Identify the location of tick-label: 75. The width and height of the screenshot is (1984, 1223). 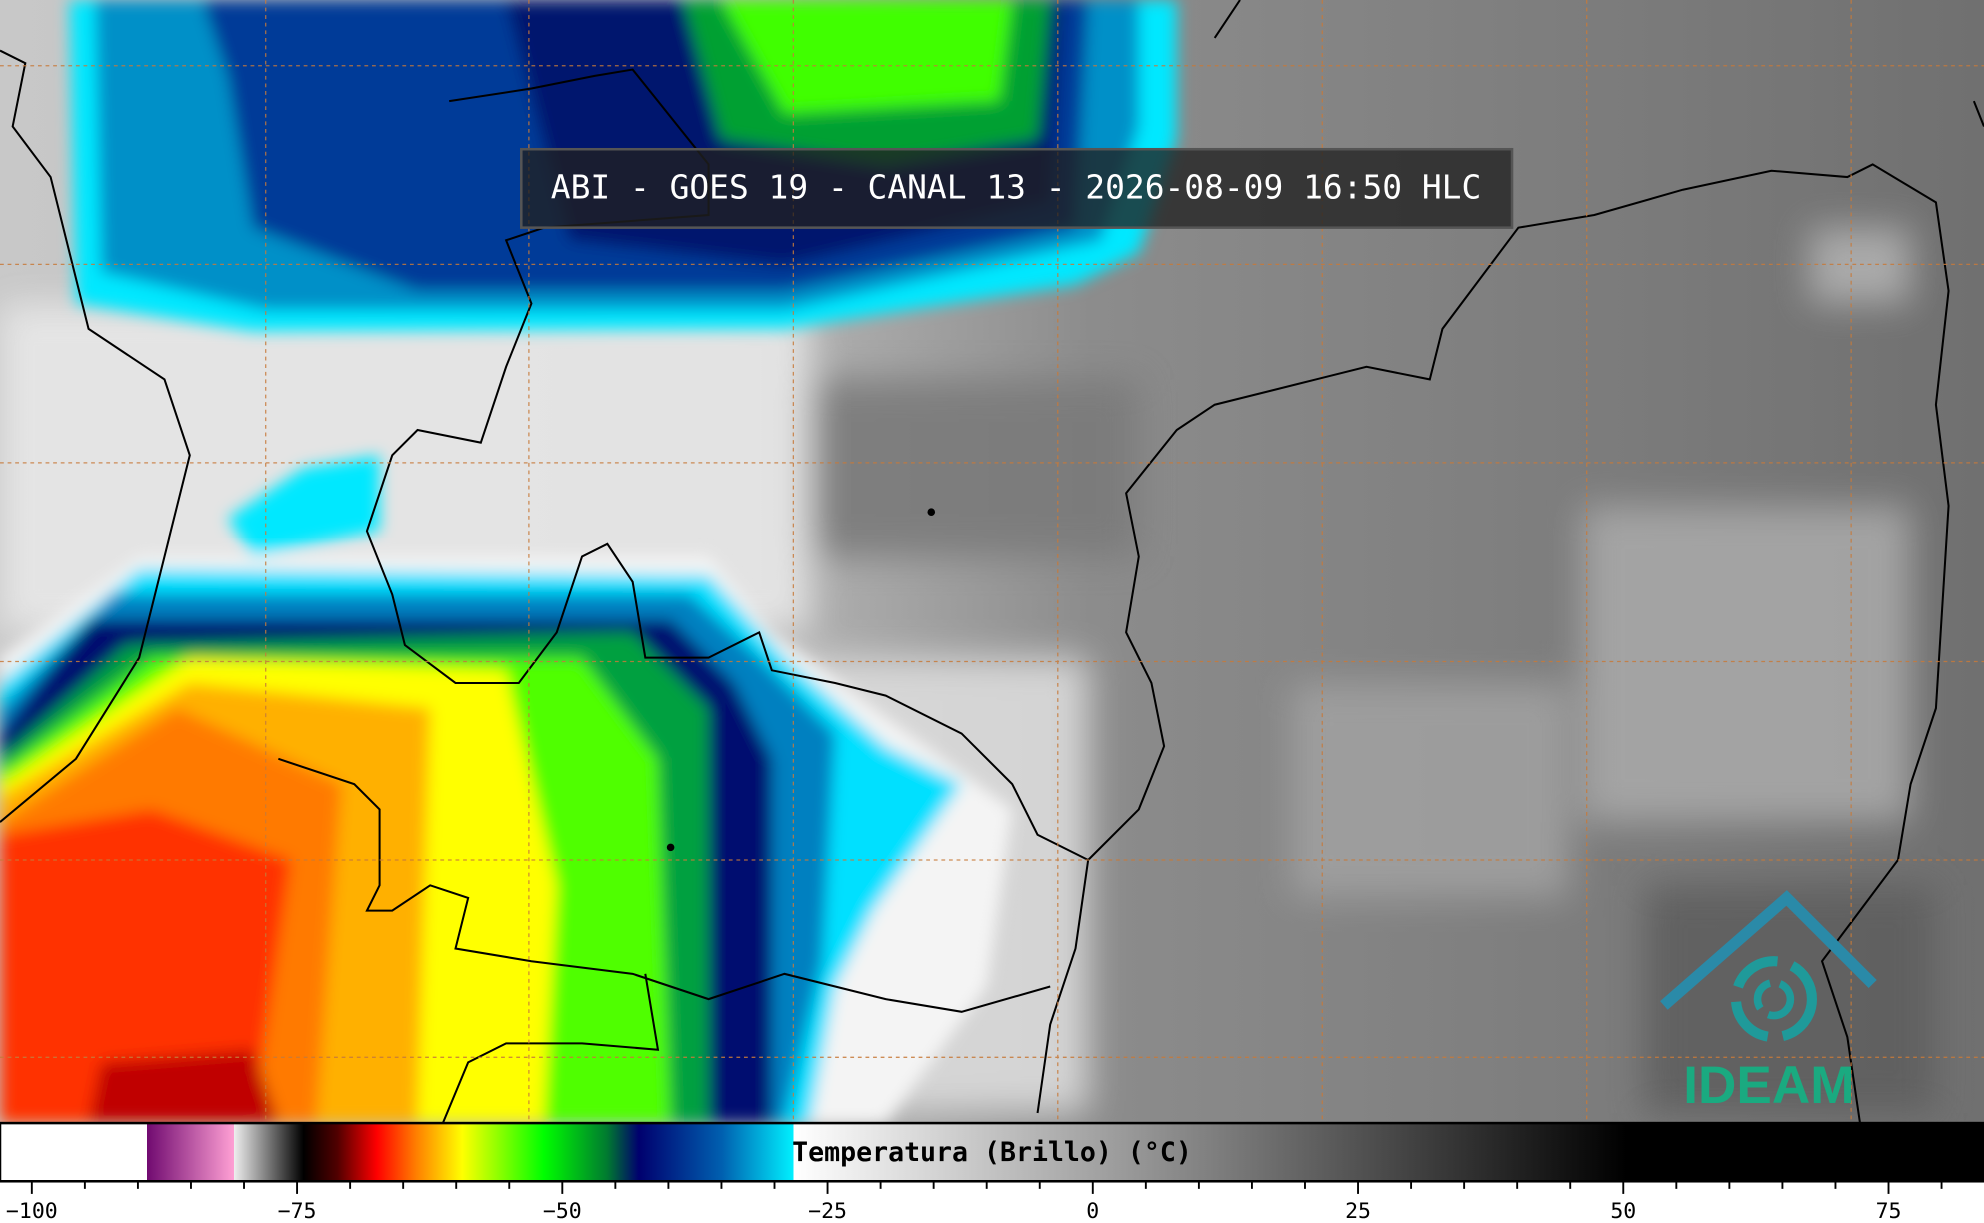
(1889, 1211).